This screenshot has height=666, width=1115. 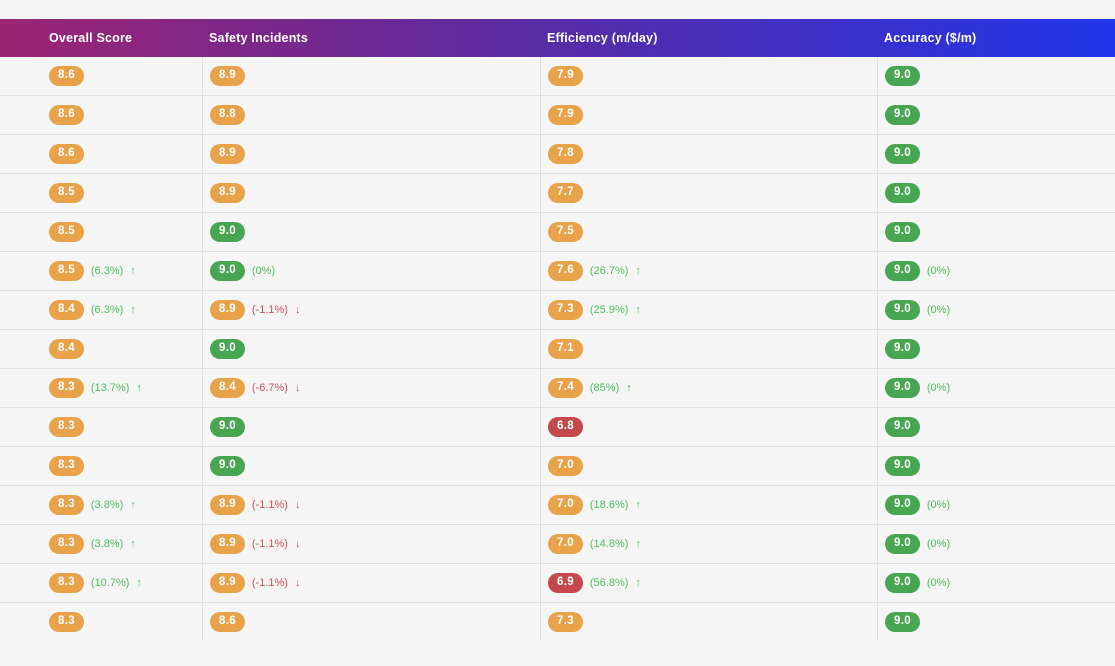 What do you see at coordinates (565, 388) in the screenshot?
I see `score-pill: 7.4` at bounding box center [565, 388].